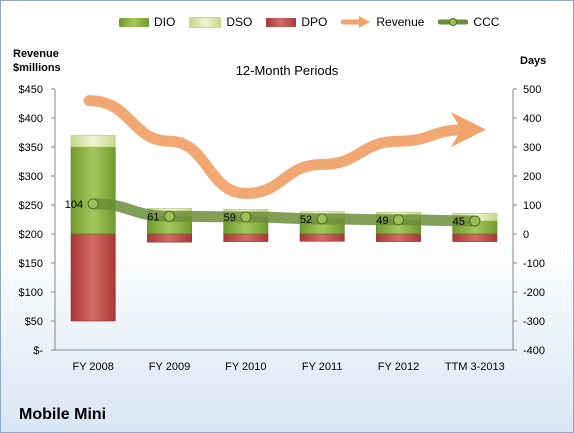 The height and width of the screenshot is (433, 574). Describe the element at coordinates (37, 68) in the screenshot. I see `left-axis-title-line2: $millions` at that location.